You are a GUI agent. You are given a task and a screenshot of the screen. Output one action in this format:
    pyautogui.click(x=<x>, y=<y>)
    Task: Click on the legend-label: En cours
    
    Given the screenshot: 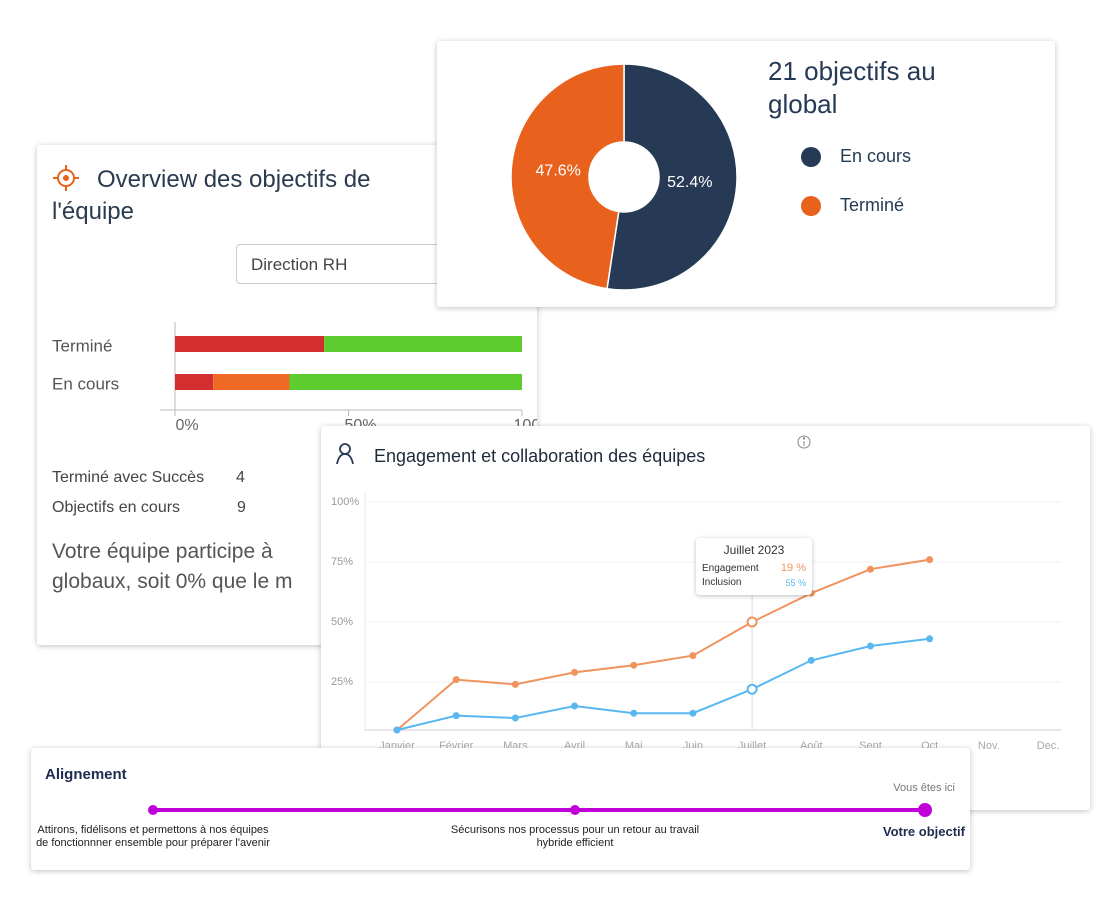 What is the action you would take?
    pyautogui.click(x=875, y=156)
    